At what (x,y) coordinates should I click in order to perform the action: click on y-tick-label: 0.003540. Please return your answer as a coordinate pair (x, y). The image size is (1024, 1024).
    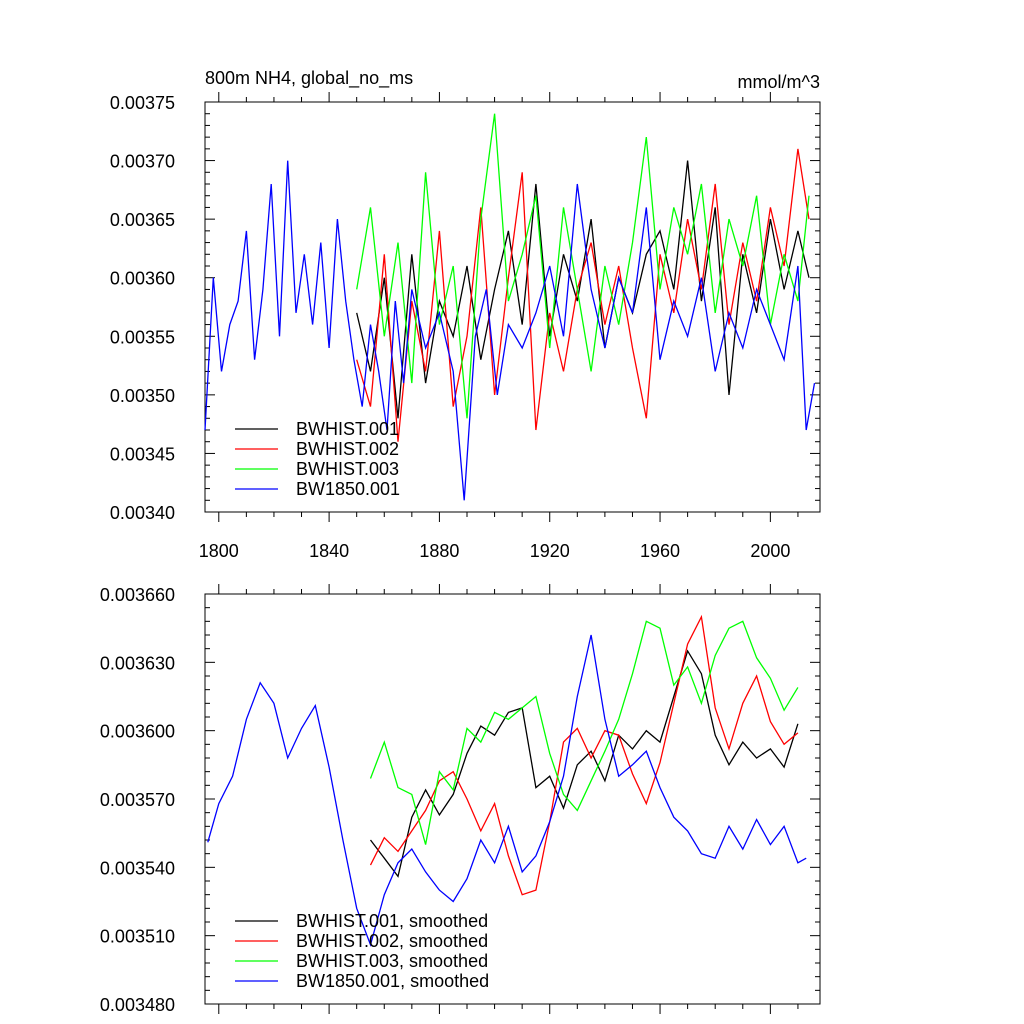
    Looking at the image, I should click on (137, 868).